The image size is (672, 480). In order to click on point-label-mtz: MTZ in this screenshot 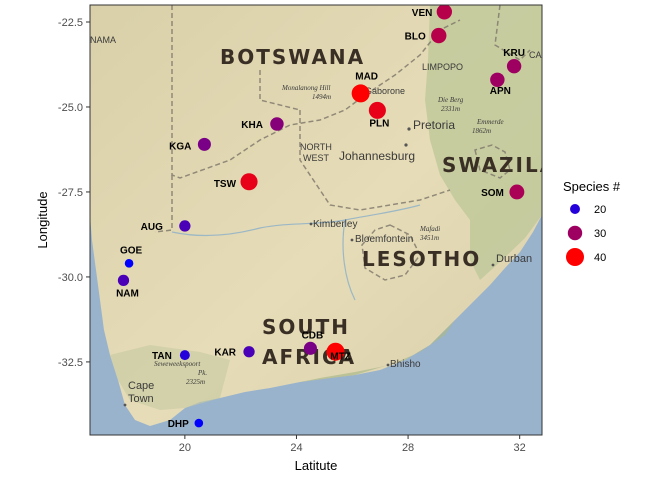, I will do `click(340, 357)`.